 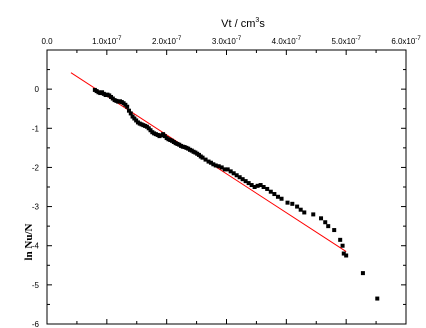 What do you see at coordinates (36, 246) in the screenshot?
I see `y-tick-label: -4` at bounding box center [36, 246].